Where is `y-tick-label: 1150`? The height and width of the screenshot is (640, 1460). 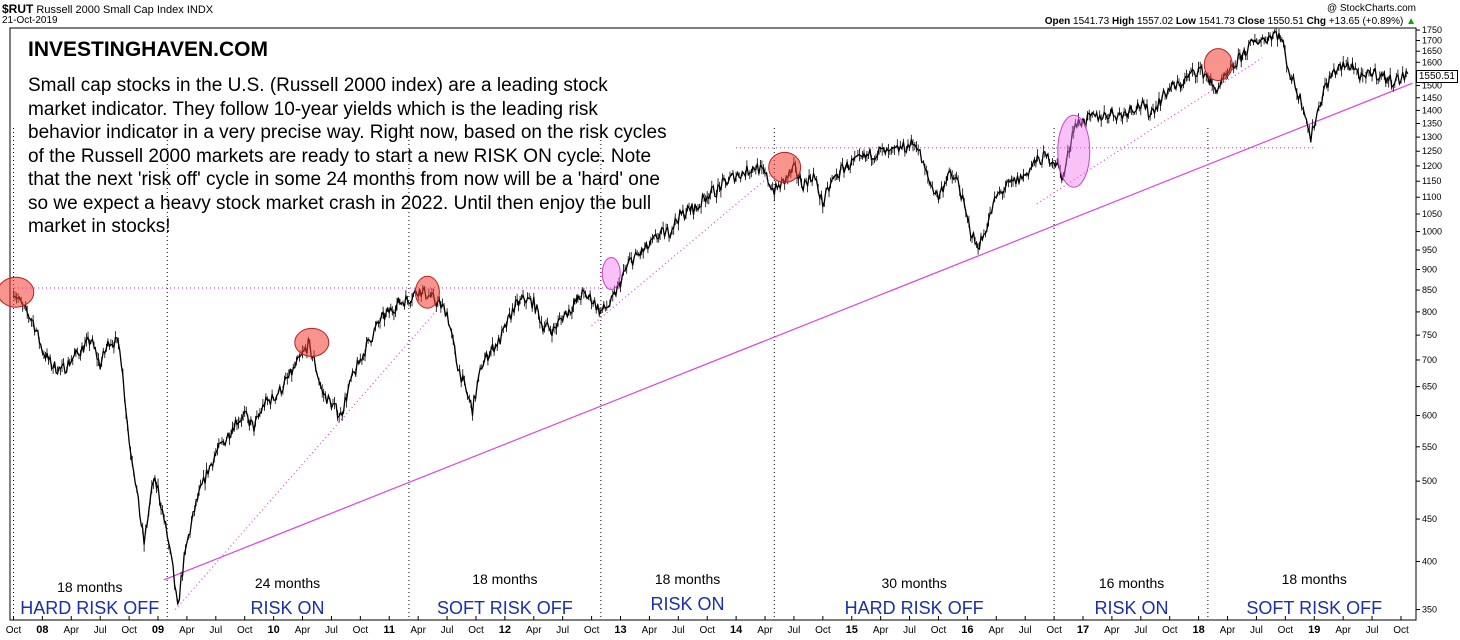
y-tick-label: 1150 is located at coordinates (1431, 181).